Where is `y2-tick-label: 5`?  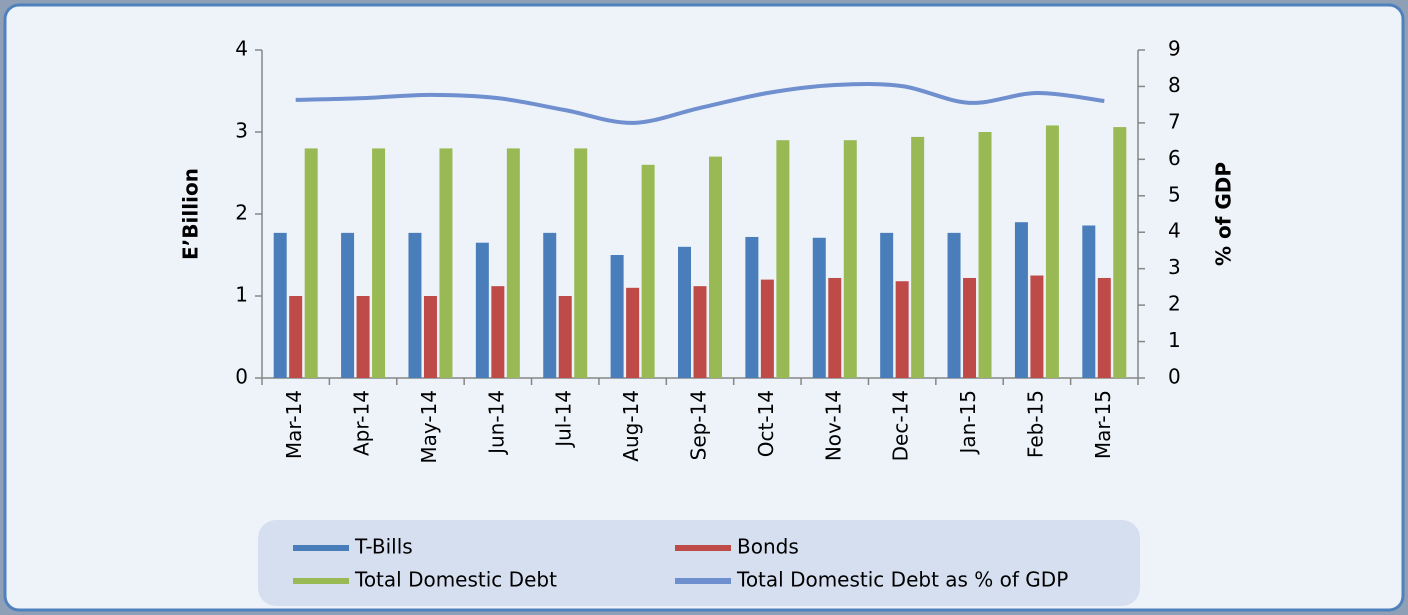 y2-tick-label: 5 is located at coordinates (1174, 194).